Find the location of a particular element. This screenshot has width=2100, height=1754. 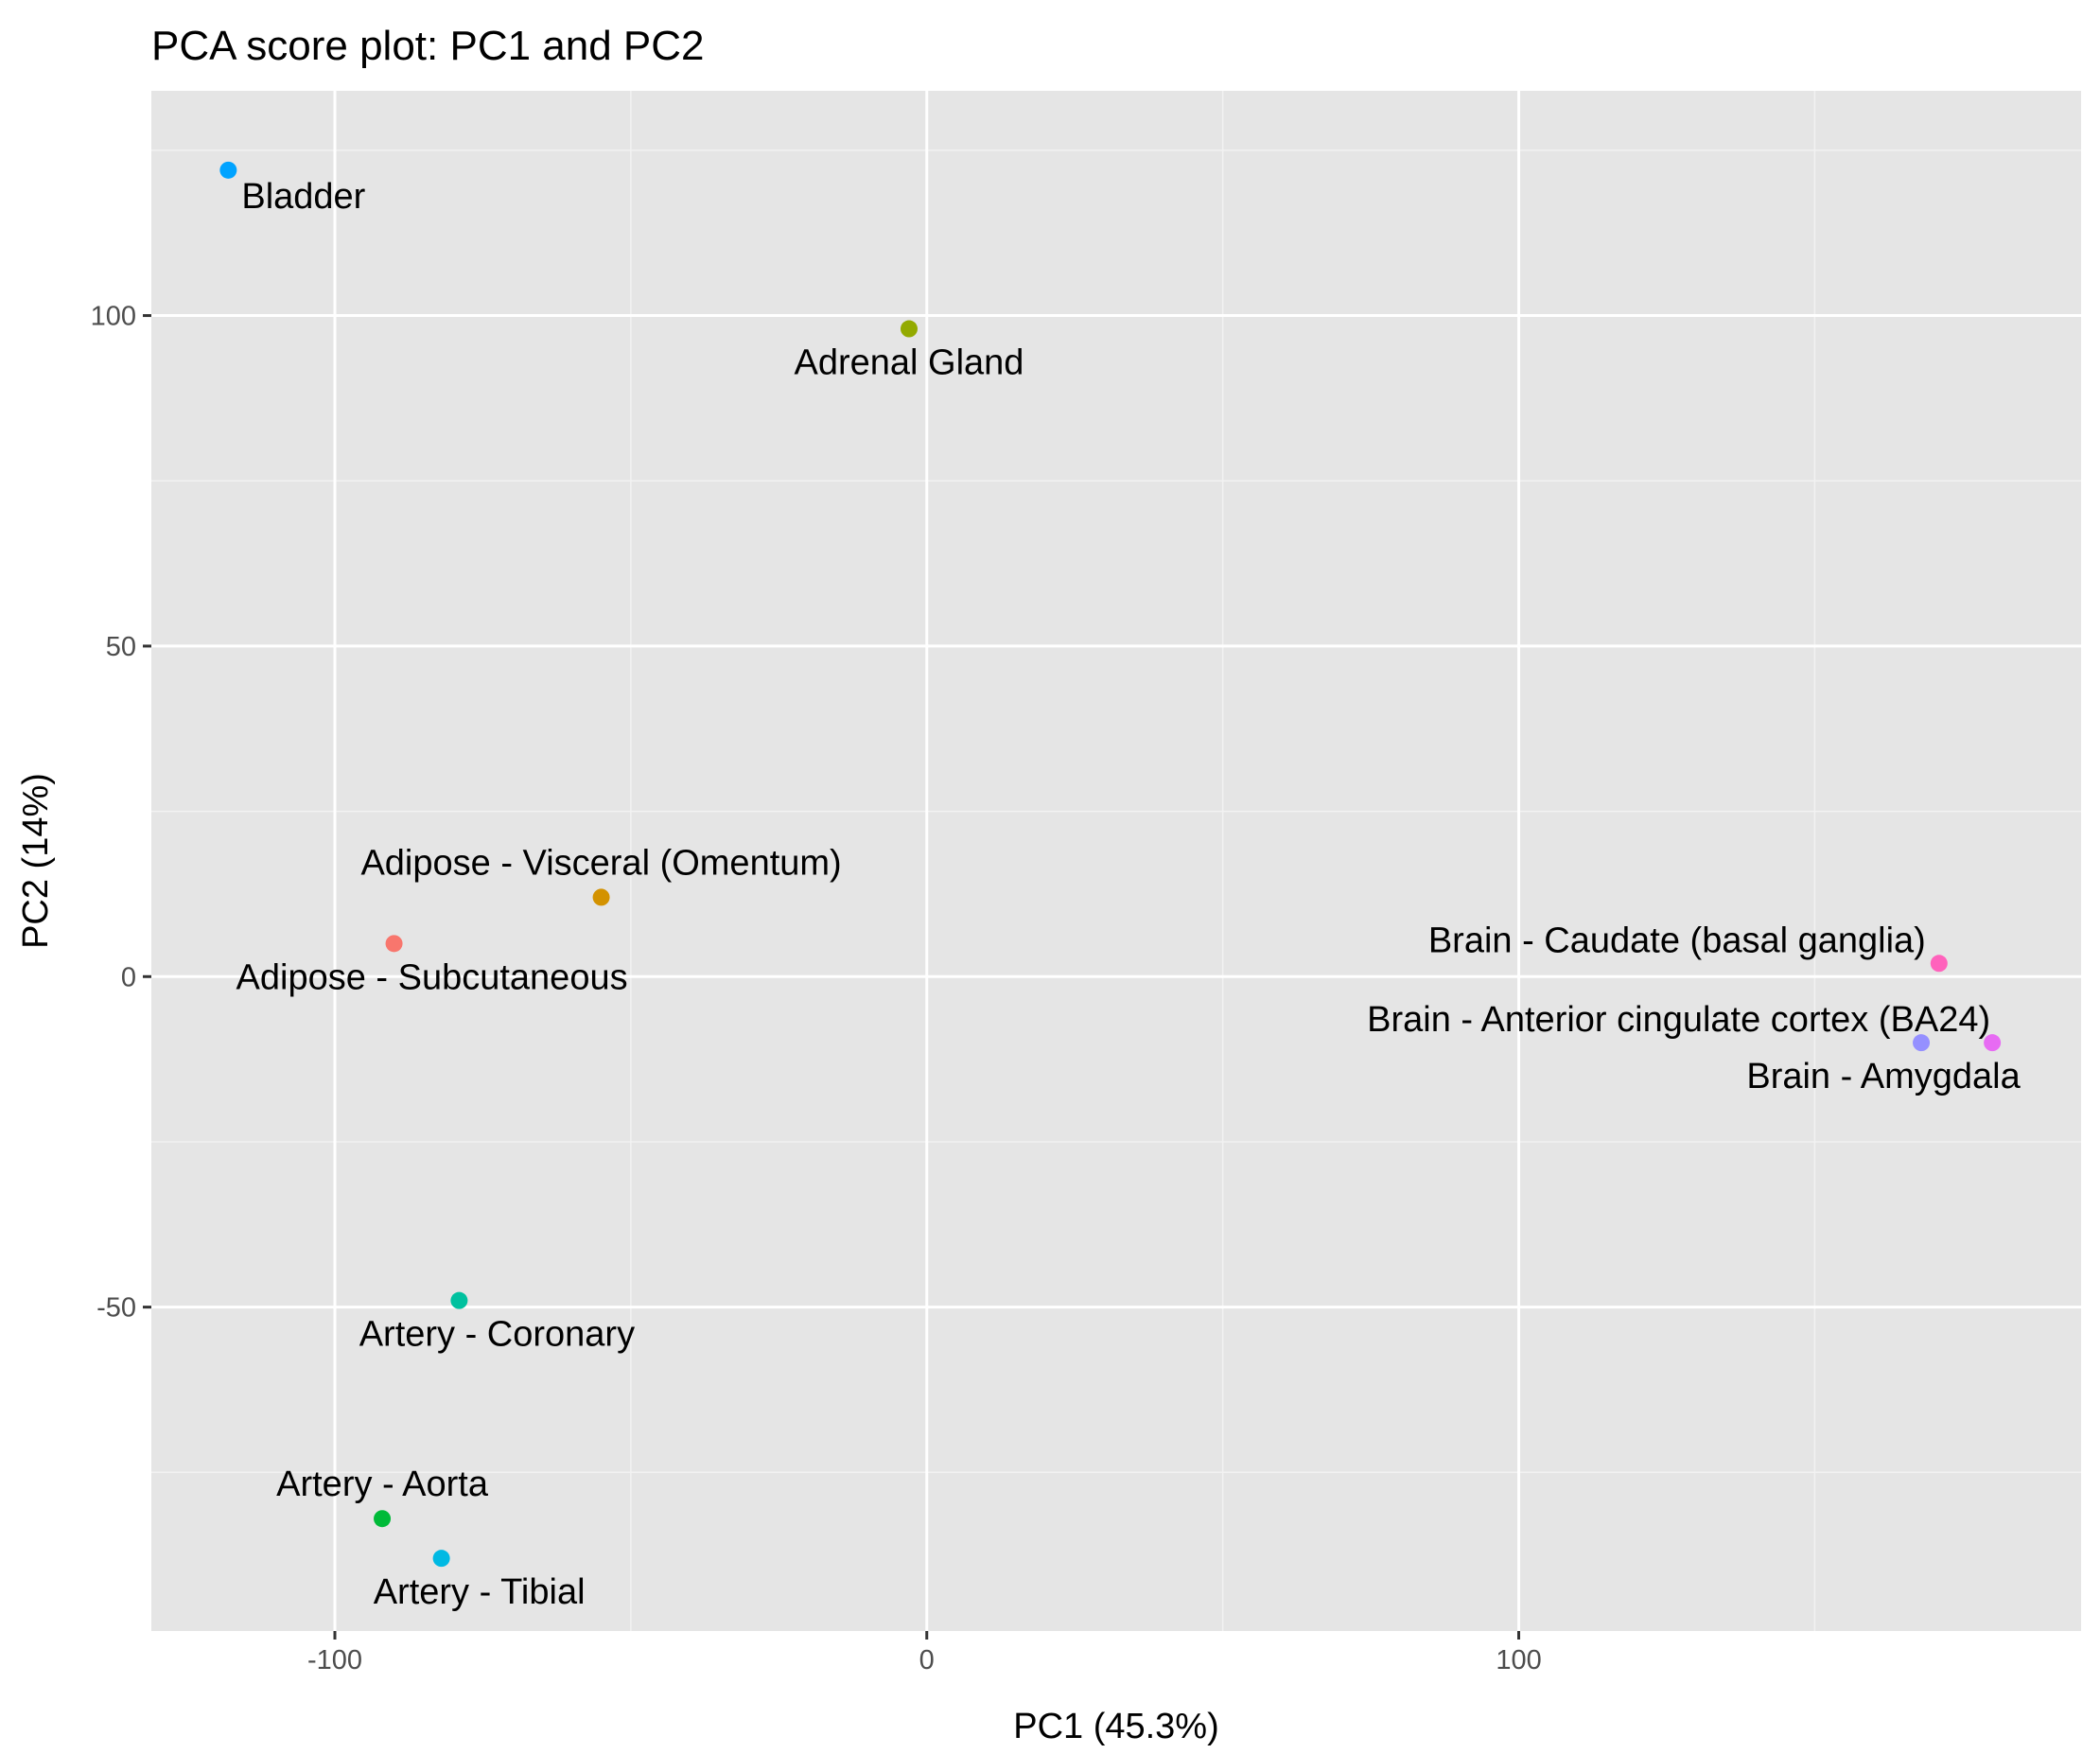

x-tick-label: 0 is located at coordinates (927, 1660).